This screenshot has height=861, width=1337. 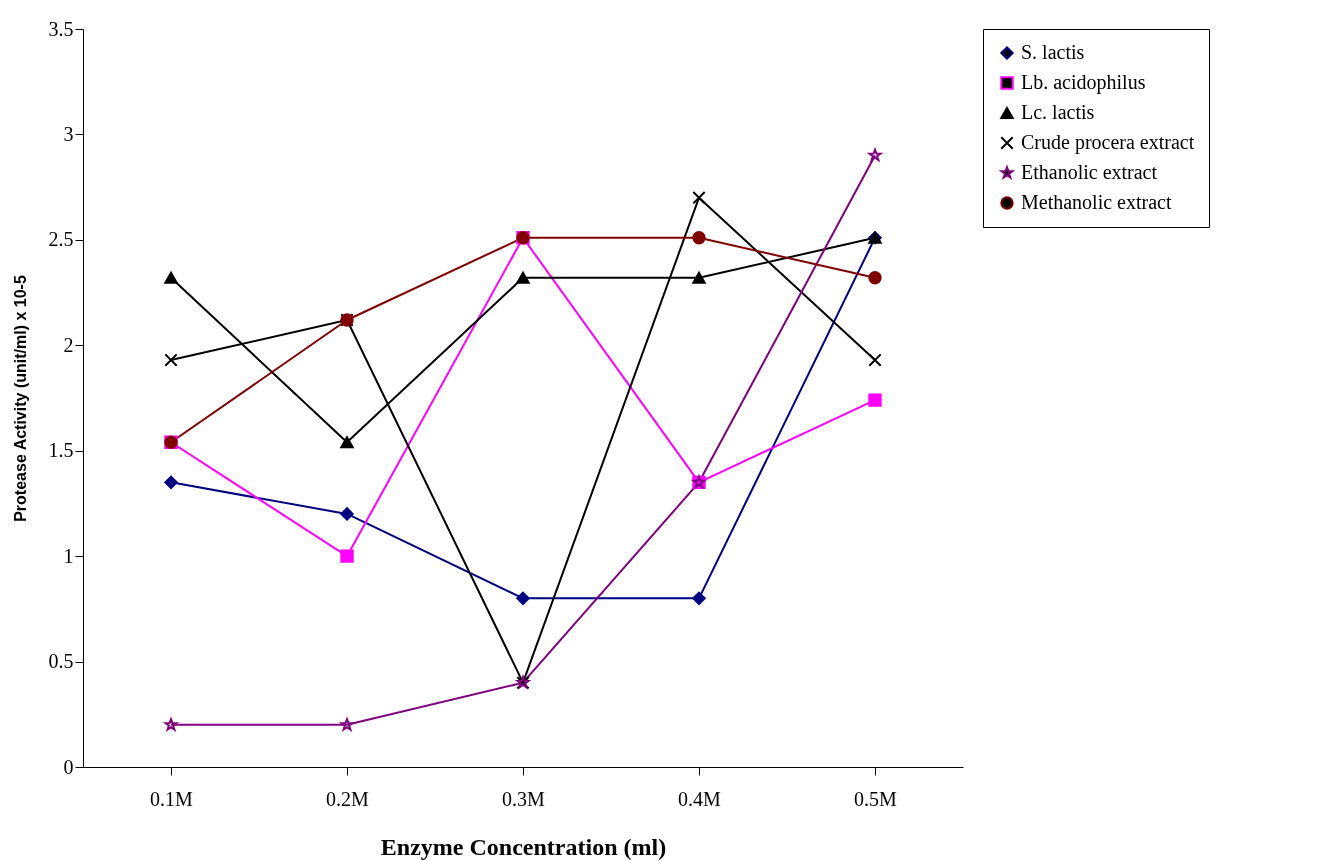 What do you see at coordinates (1108, 142) in the screenshot?
I see `legend-label: Crude procera extract` at bounding box center [1108, 142].